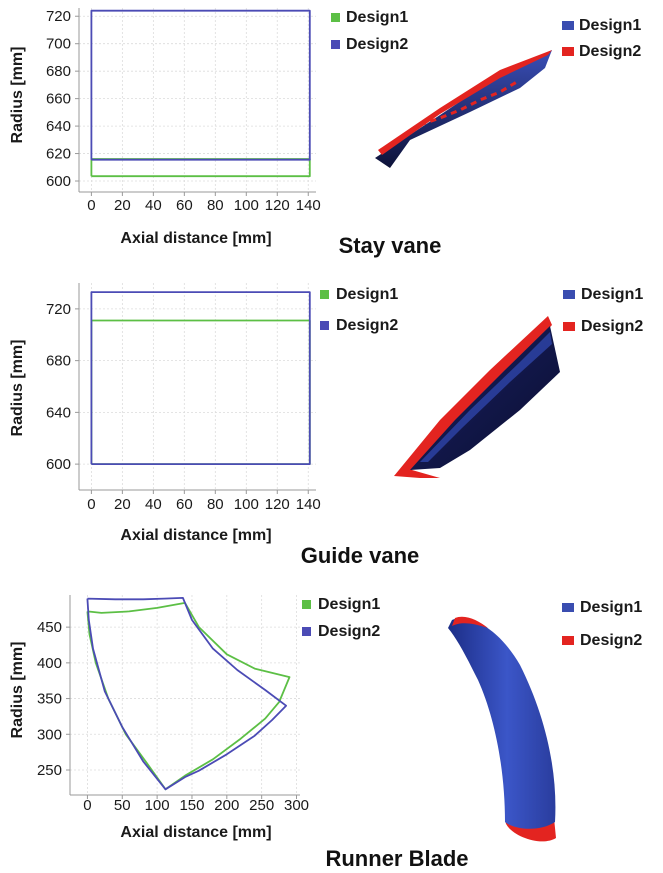 This screenshot has width=663, height=873. I want to click on runner-blade-ylabel: Radius [mm], so click(17, 690).